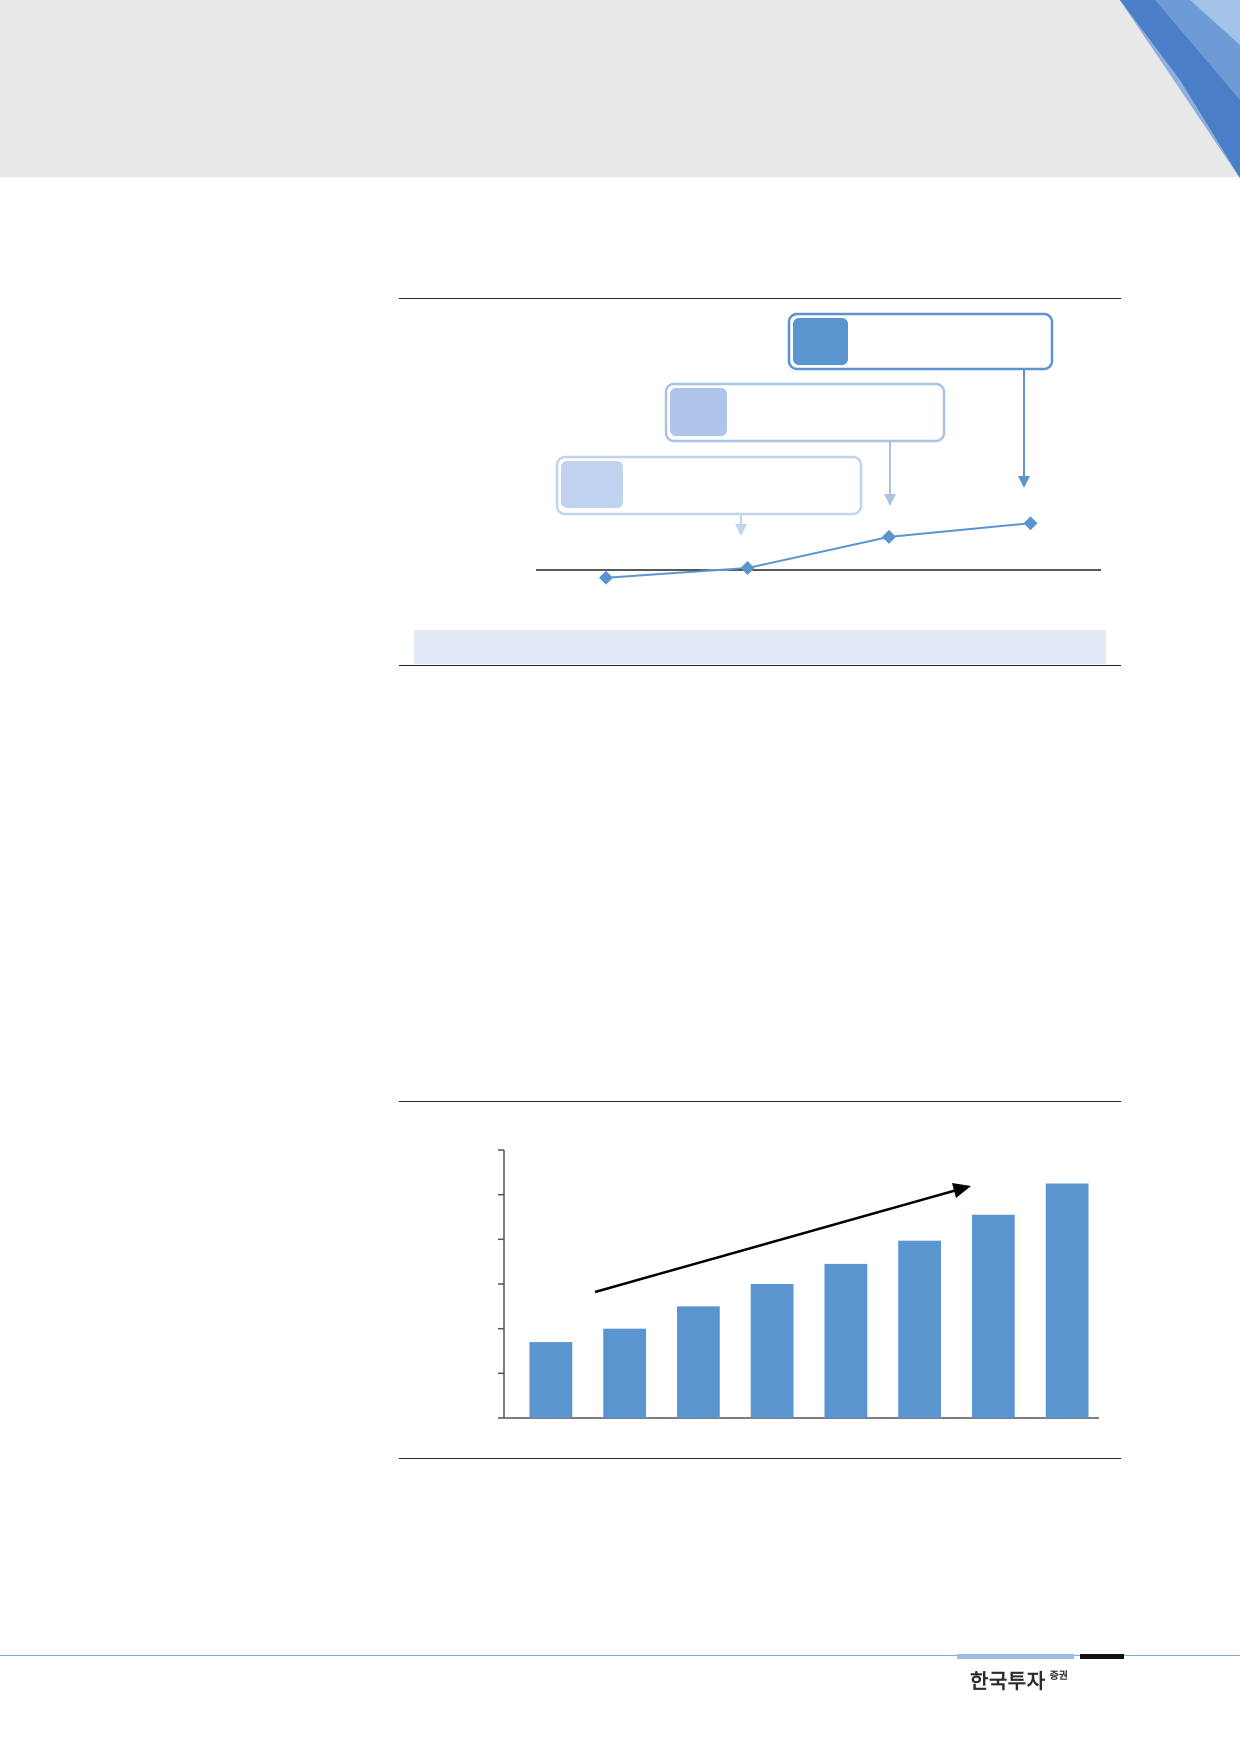 This screenshot has height=1754, width=1240. I want to click on figure-1-source-band, so click(760, 647).